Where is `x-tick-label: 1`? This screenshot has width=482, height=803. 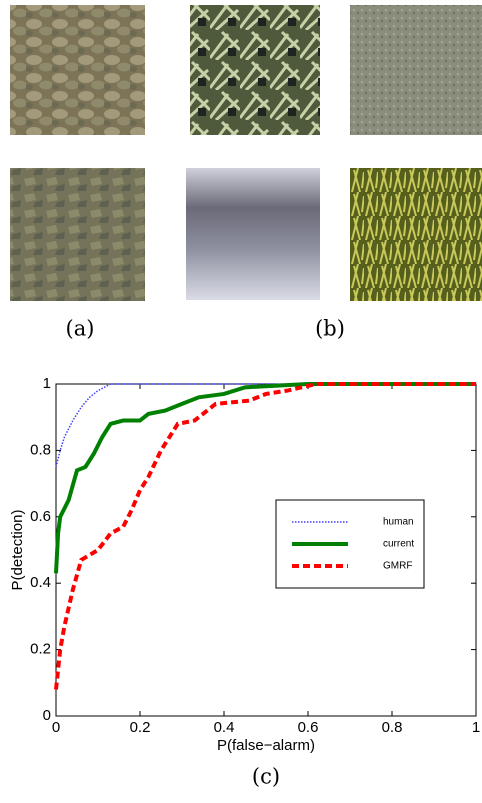 x-tick-label: 1 is located at coordinates (476, 727).